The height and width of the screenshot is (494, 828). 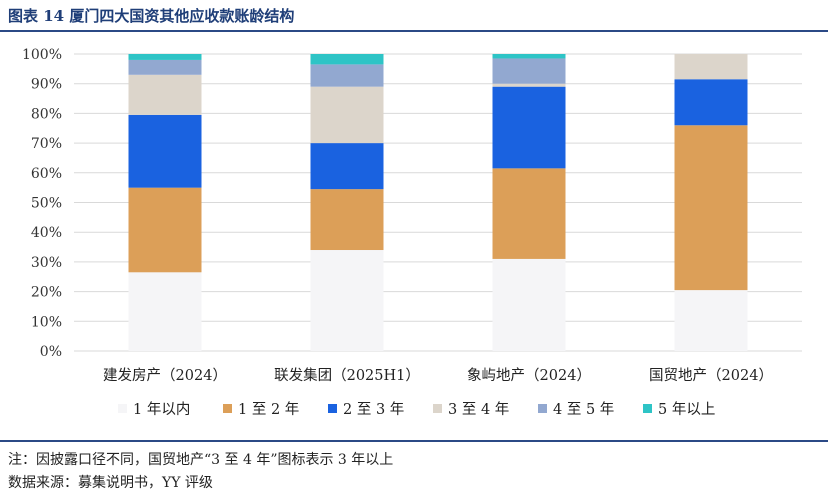 What do you see at coordinates (711, 375) in the screenshot?
I see `x-tick-label: 国贸地产（2024）` at bounding box center [711, 375].